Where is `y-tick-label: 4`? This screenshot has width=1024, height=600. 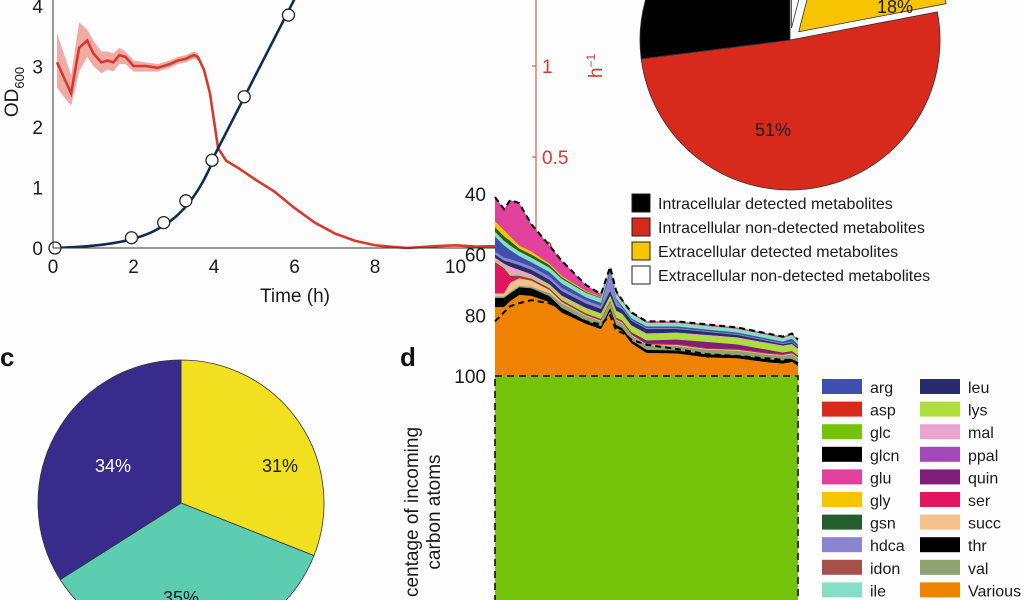 y-tick-label: 4 is located at coordinates (37, 9).